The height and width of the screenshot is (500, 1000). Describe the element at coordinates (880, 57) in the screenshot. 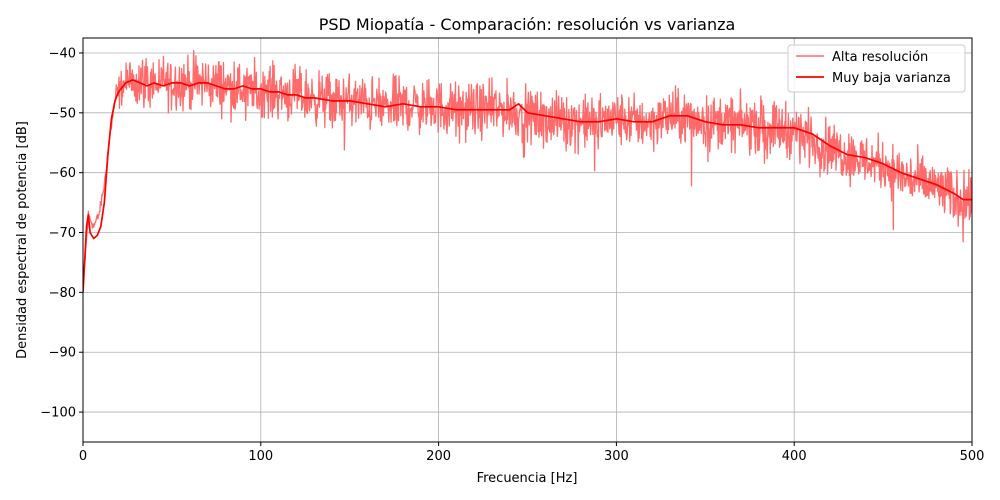

I see `legend-label-alta-resolucion: Alta resolución` at that location.